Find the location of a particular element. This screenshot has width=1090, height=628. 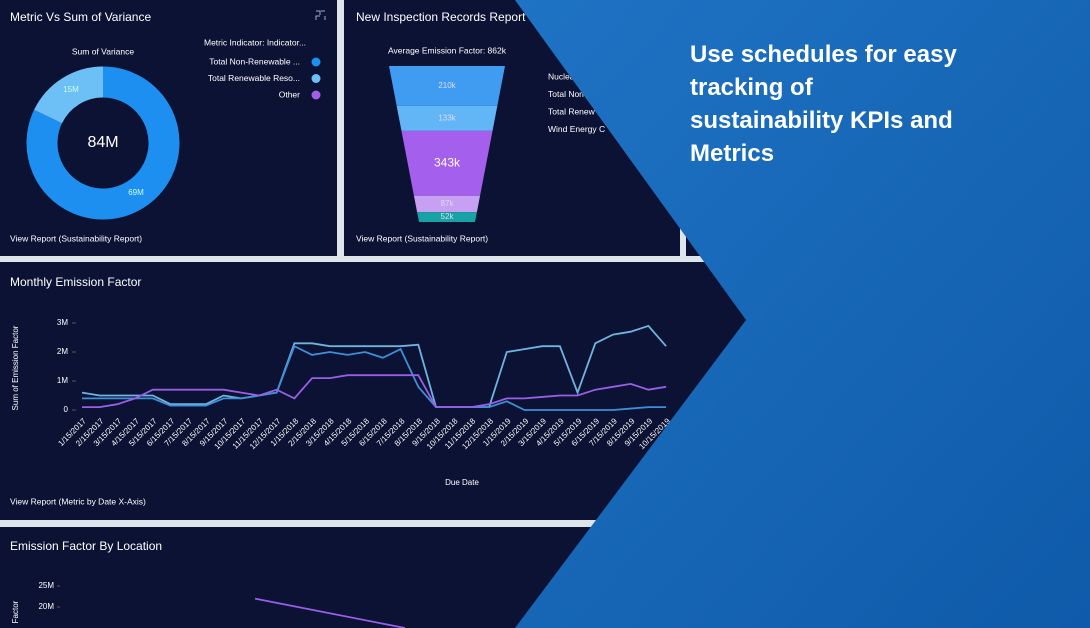

data-label: 52k is located at coordinates (448, 216).